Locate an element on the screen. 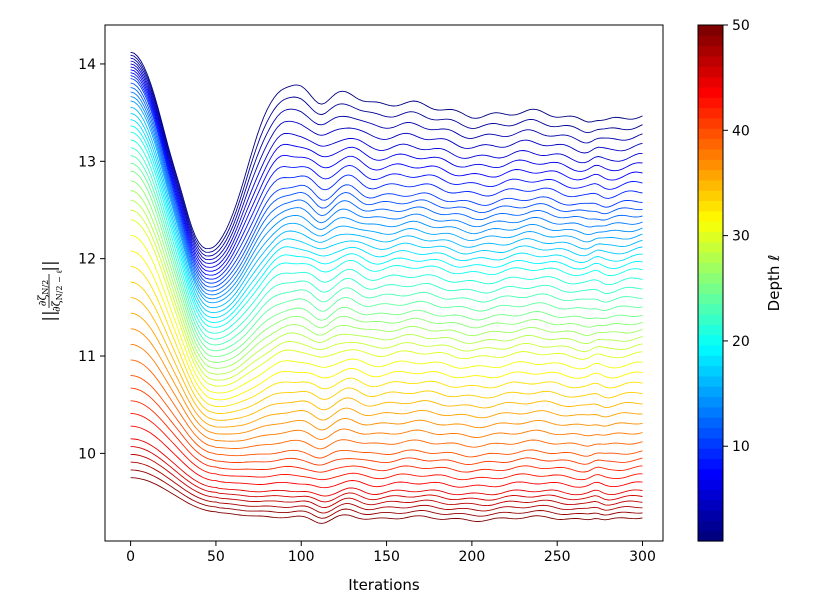  y-tick-label: 10 is located at coordinates (87, 454).